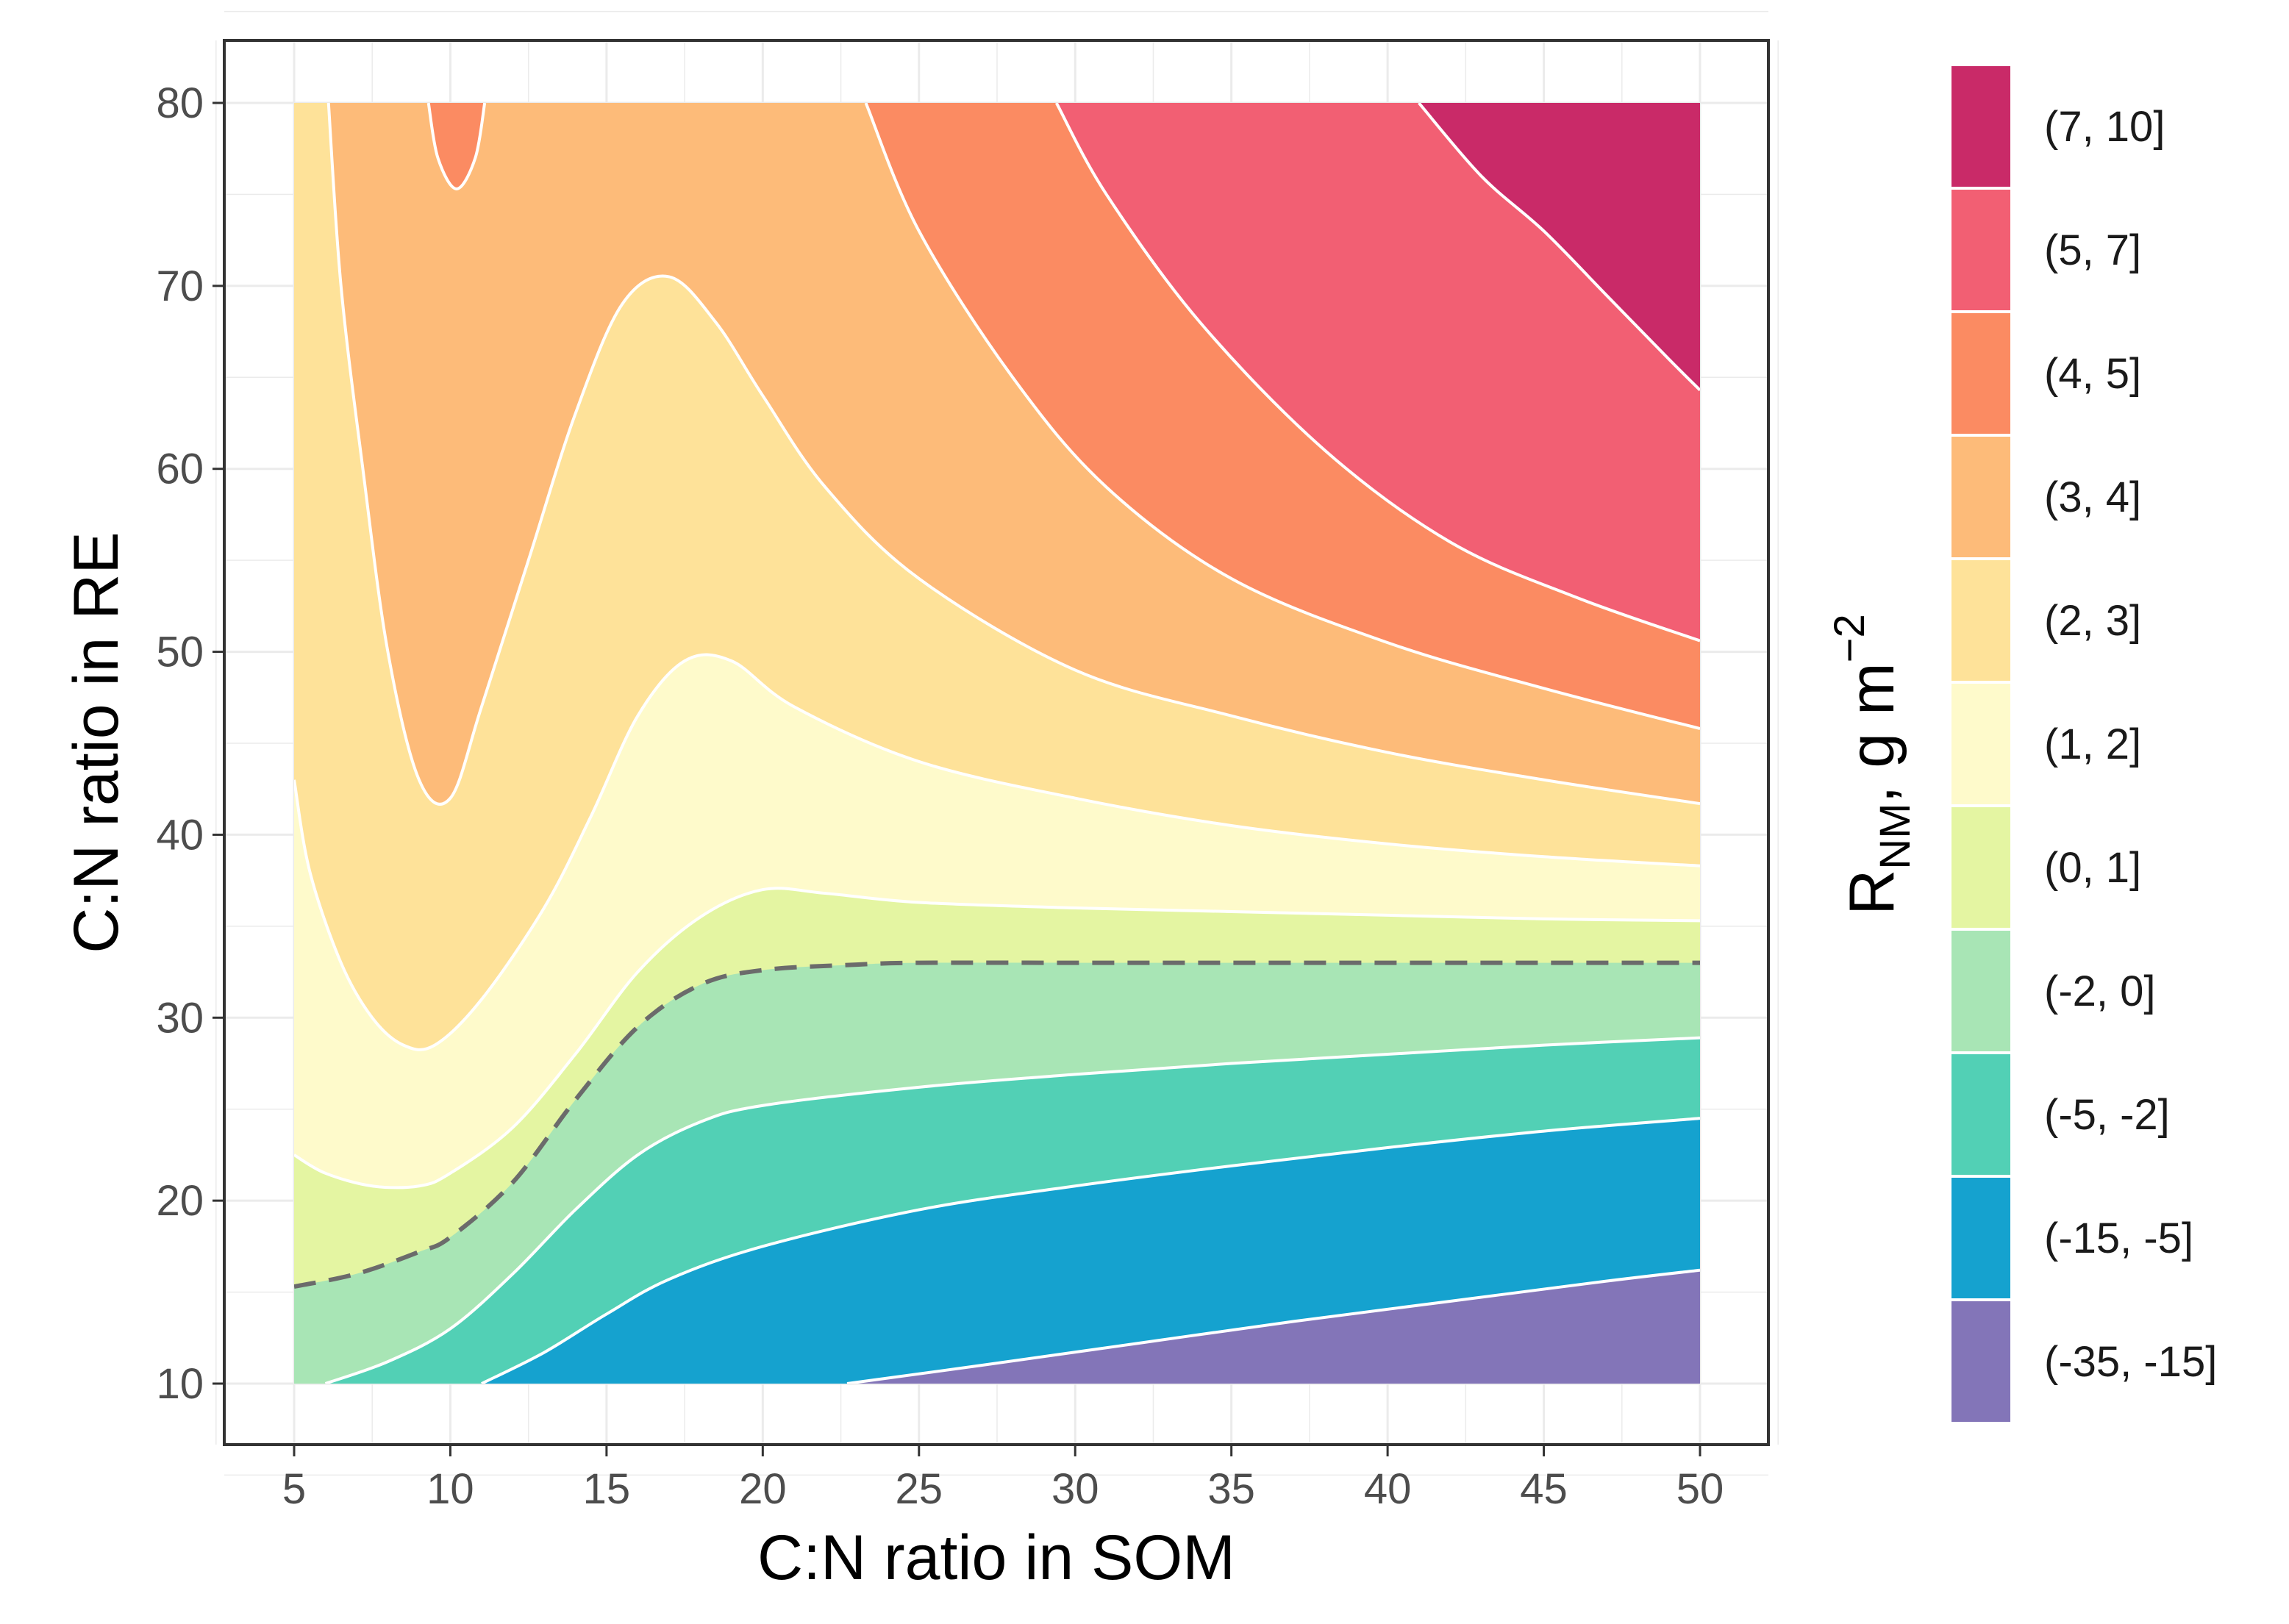 This screenshot has width=2289, height=1624. I want to click on legend-label: (4, 5], so click(2093, 374).